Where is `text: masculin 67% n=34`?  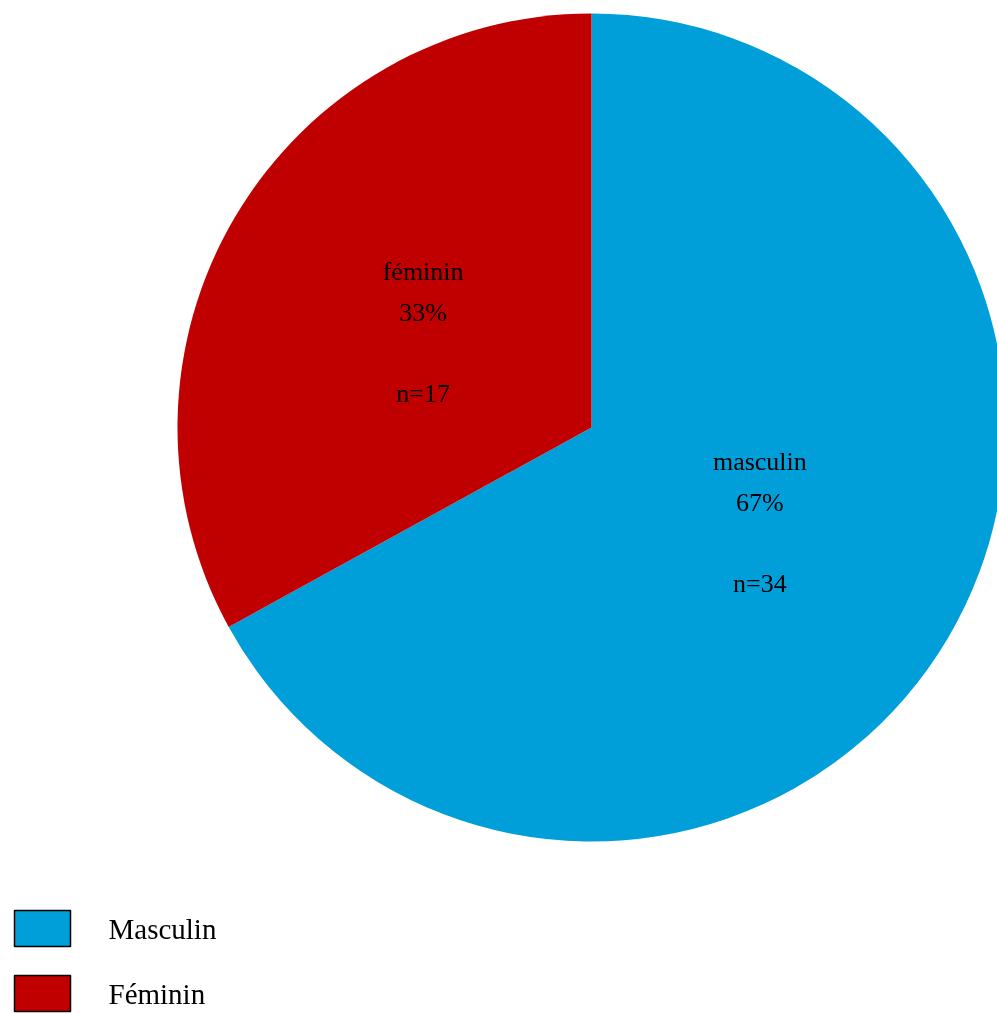 text: masculin 67% n=34 is located at coordinates (759, 522).